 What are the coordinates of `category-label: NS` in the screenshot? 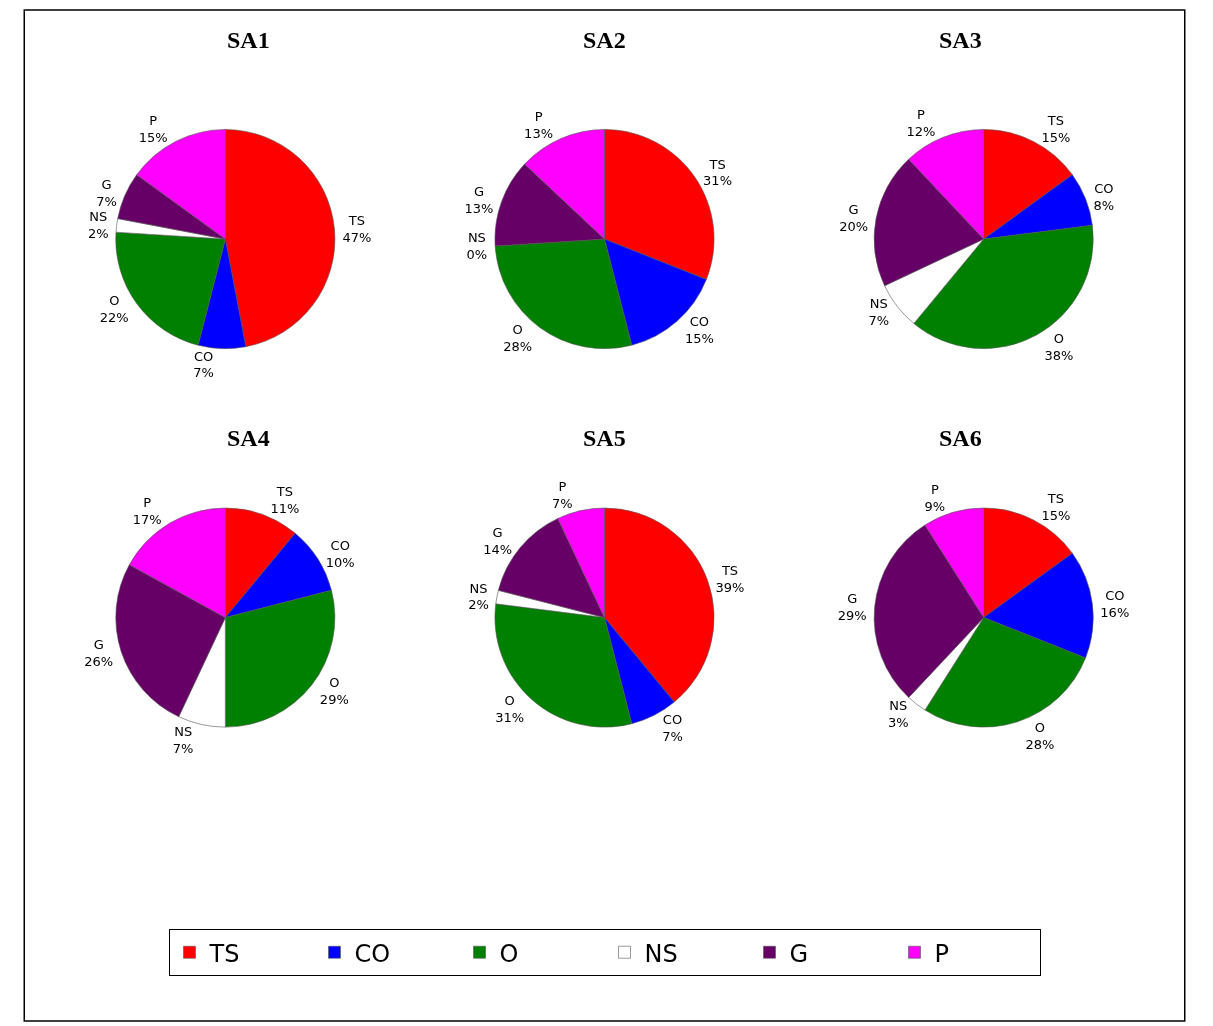 It's located at (476, 238).